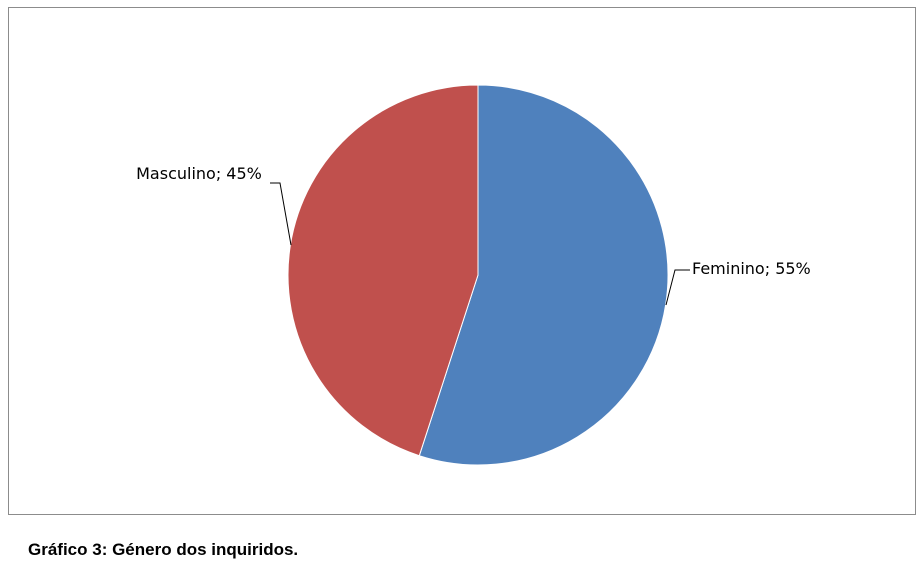 The width and height of the screenshot is (918, 579). Describe the element at coordinates (163, 549) in the screenshot. I see `caption: Gráfico 3: Género dos inquiridos.` at that location.